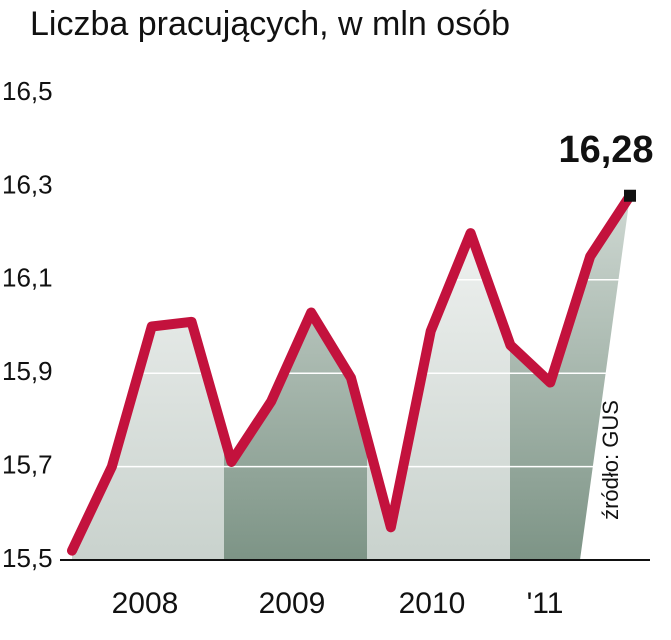 The width and height of the screenshot is (671, 640). Describe the element at coordinates (145, 603) in the screenshot. I see `year-label: 2008` at that location.